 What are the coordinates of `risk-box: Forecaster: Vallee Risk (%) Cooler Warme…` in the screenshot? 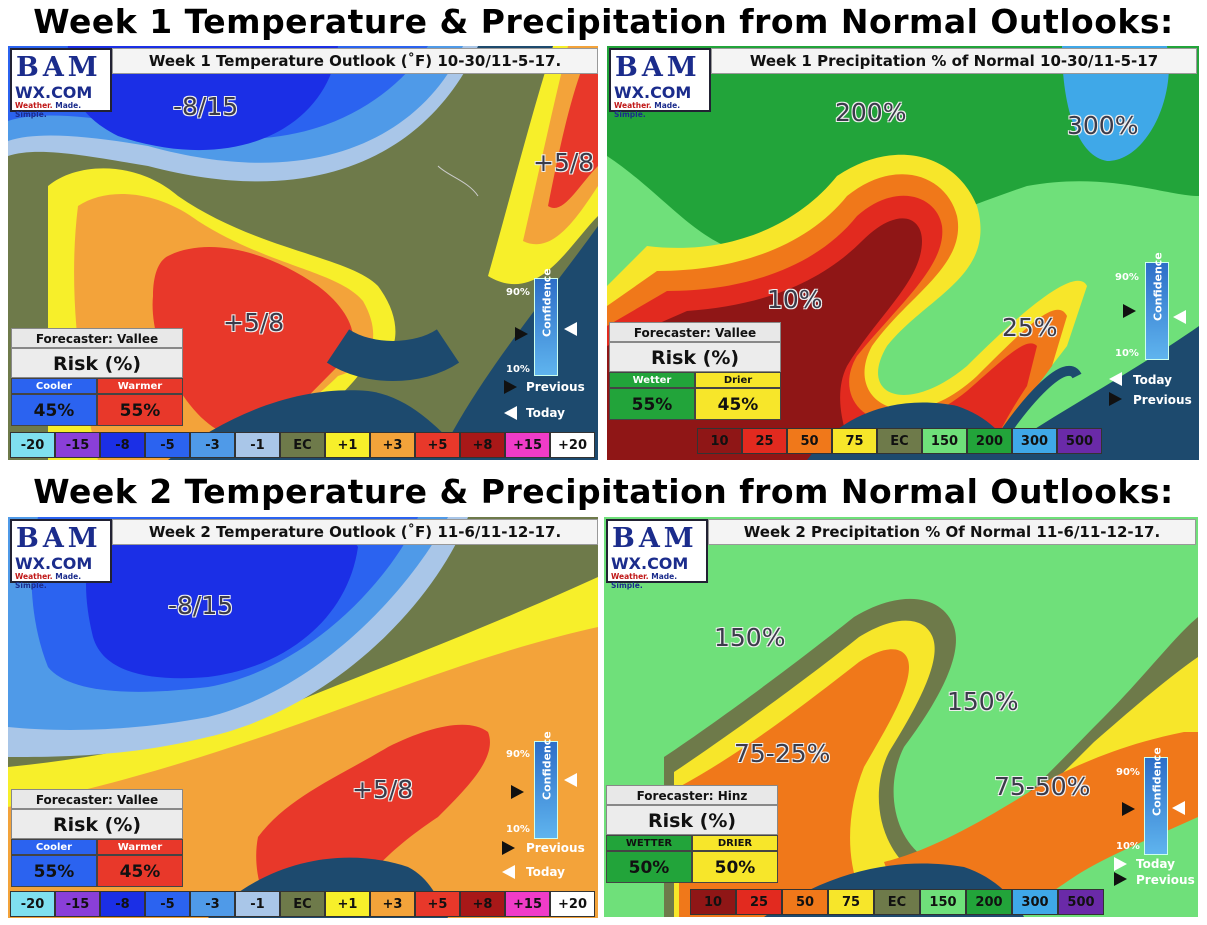 It's located at (97, 838).